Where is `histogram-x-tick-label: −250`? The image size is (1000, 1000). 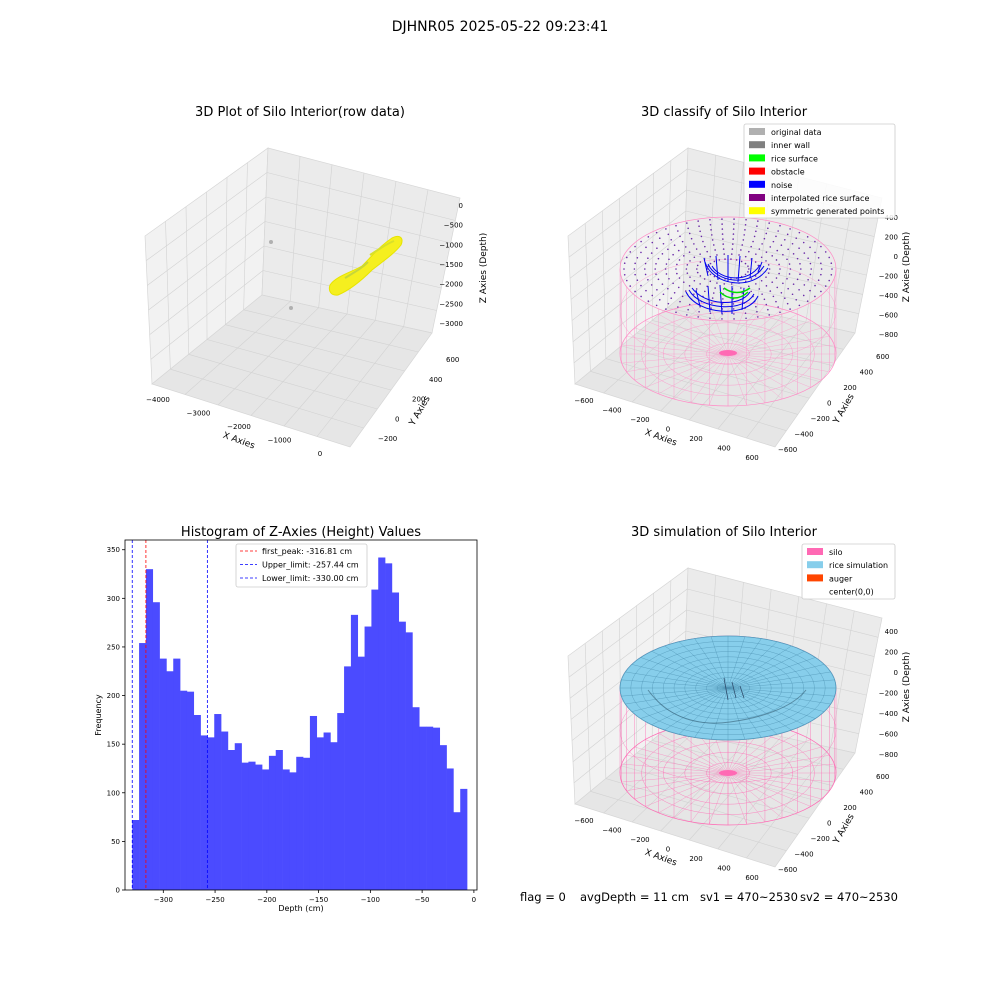
histogram-x-tick-label: −250 is located at coordinates (214, 900).